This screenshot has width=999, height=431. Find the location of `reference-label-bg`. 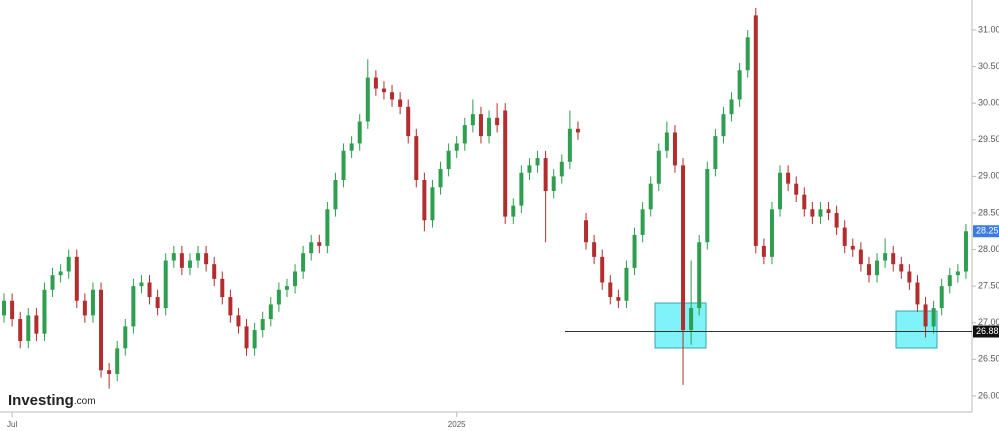

reference-label-bg is located at coordinates (986, 331).